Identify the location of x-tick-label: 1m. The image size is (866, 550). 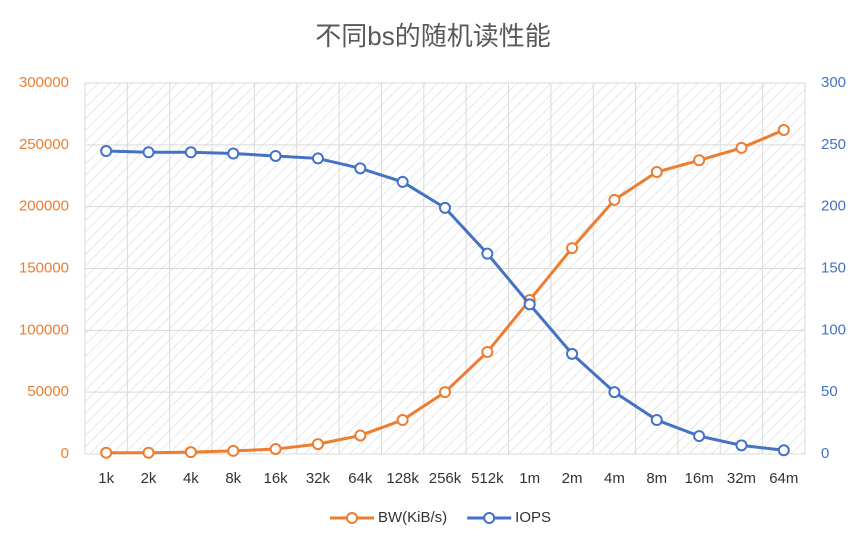
(529, 478).